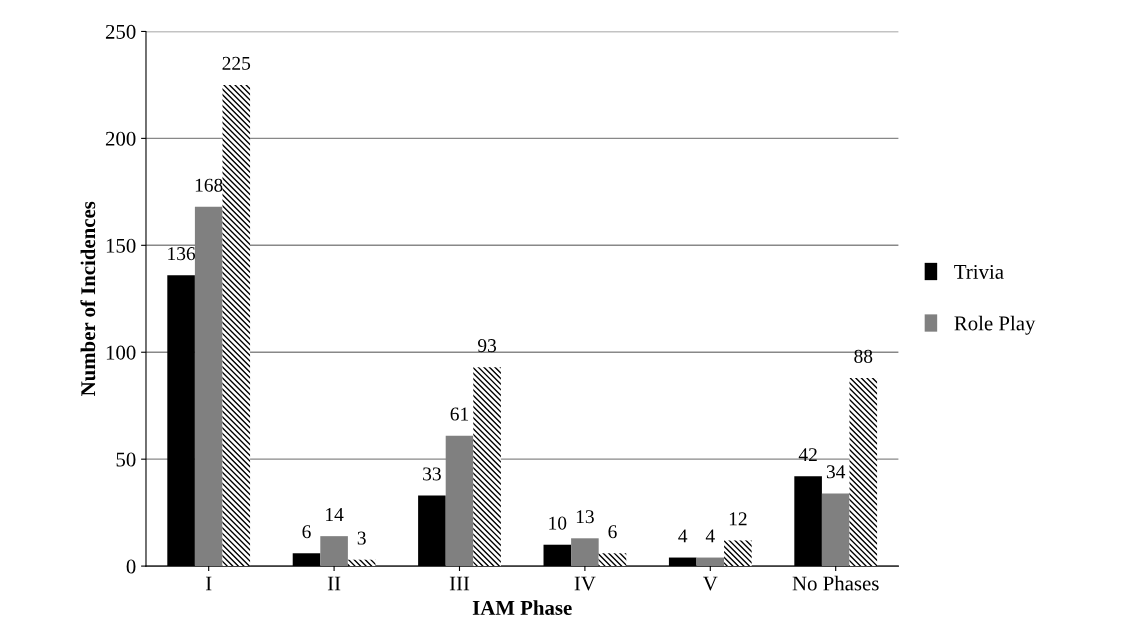 This screenshot has width=1123, height=629. What do you see at coordinates (863, 356) in the screenshot?
I see `data-label: 88` at bounding box center [863, 356].